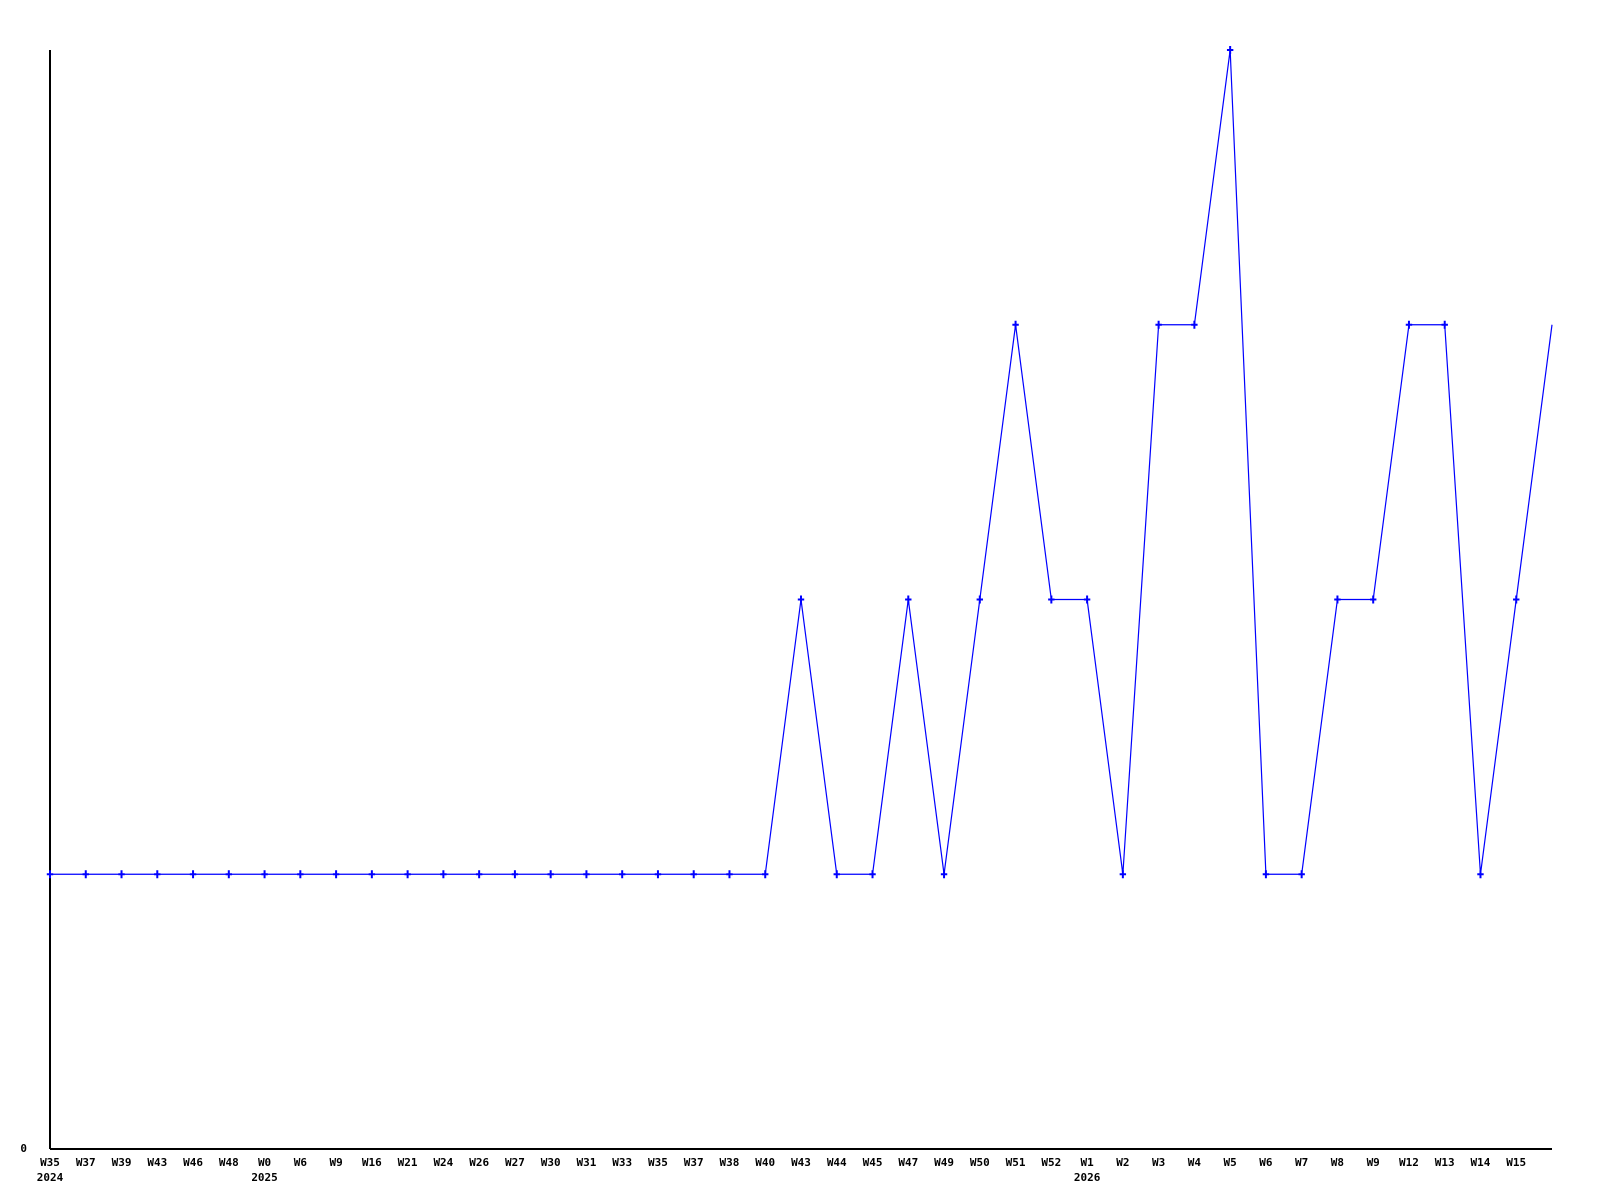  I want to click on x-tick-label: W40, so click(765, 1162).